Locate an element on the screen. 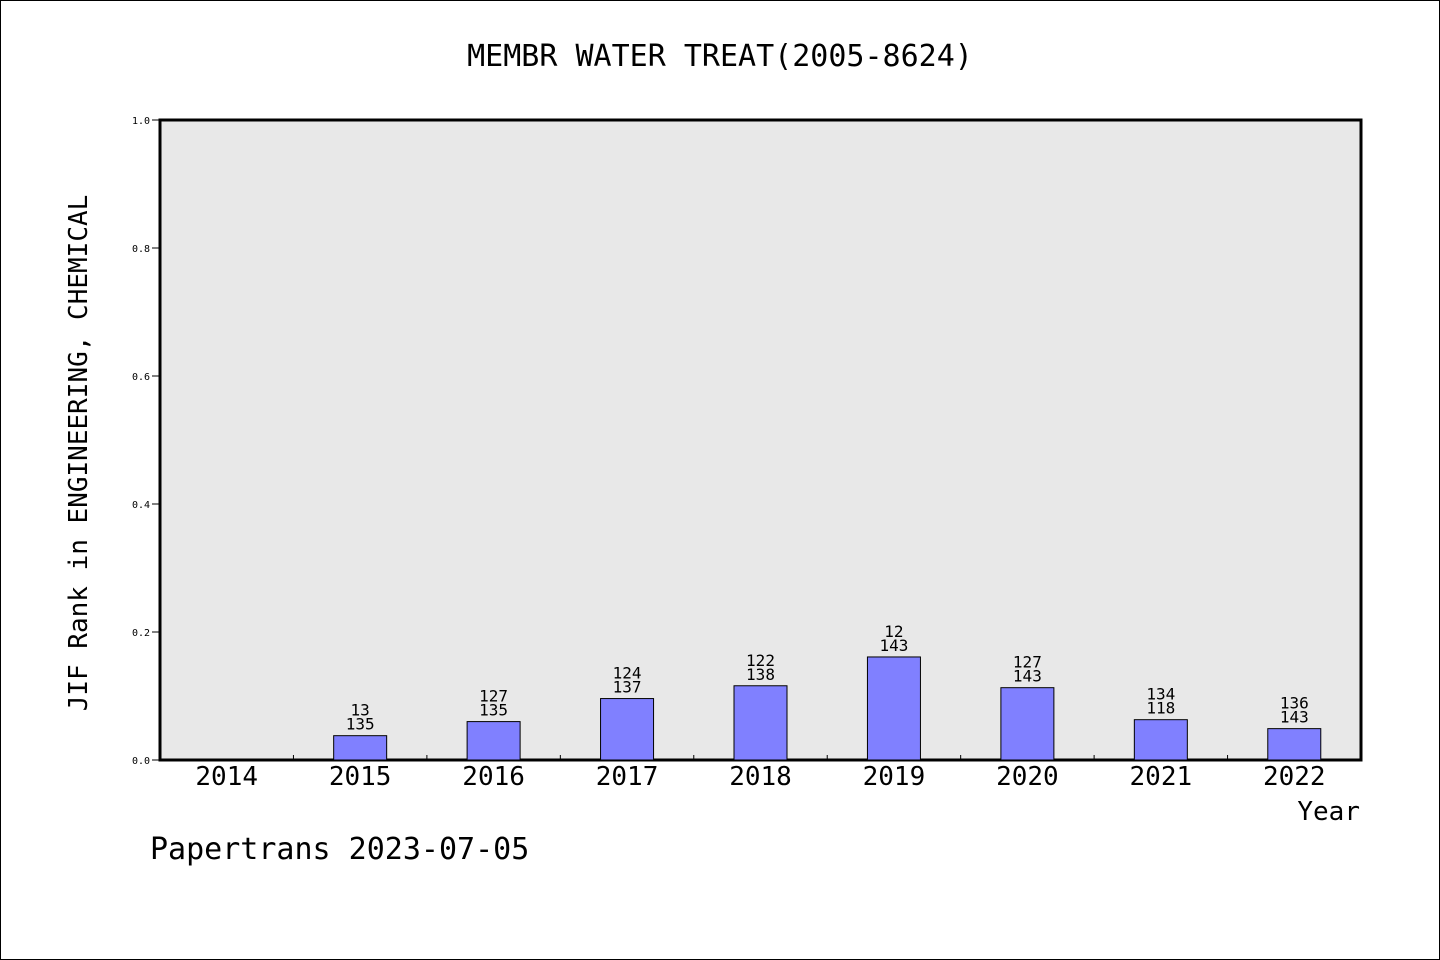 Image resolution: width=1440 pixels, height=960 pixels. y-tick-label: 0.4 is located at coordinates (141, 505).